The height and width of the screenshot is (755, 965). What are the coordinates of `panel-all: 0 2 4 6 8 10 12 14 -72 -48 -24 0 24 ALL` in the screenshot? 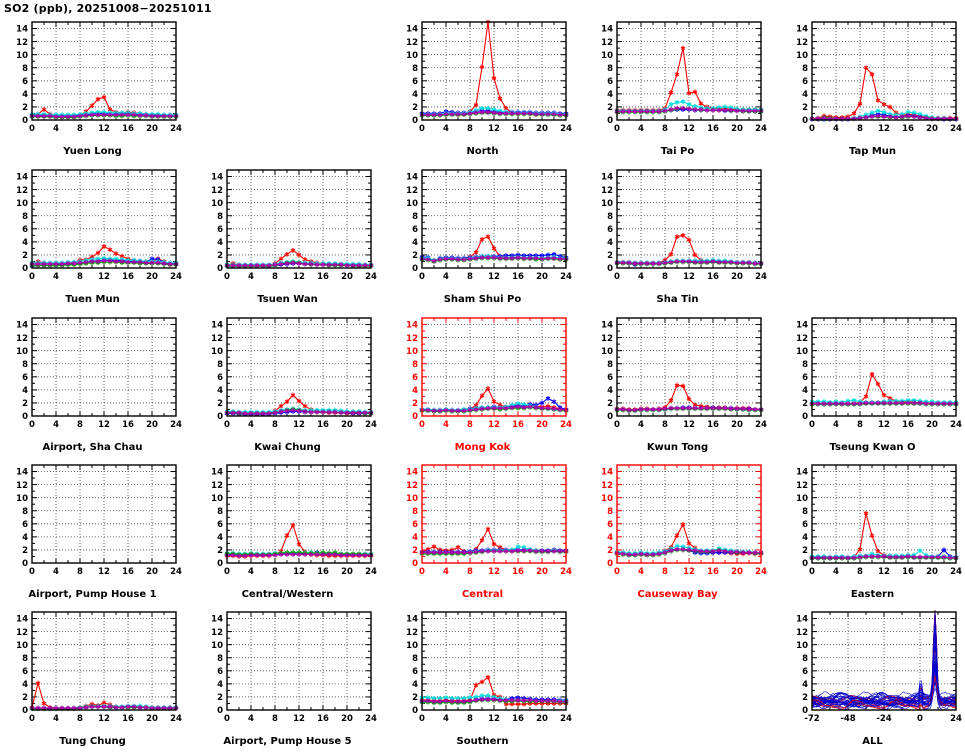 It's located at (872, 674).